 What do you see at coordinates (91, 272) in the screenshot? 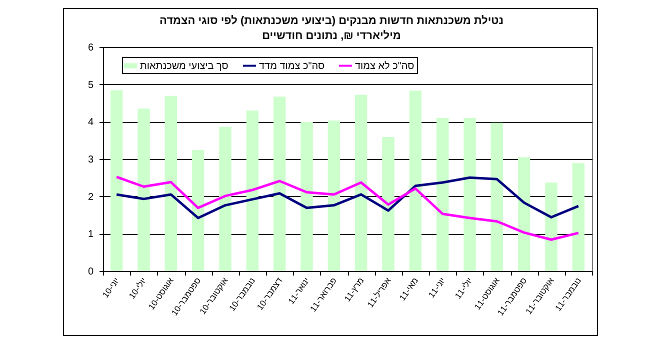
I see `y-tick-label: 0` at bounding box center [91, 272].